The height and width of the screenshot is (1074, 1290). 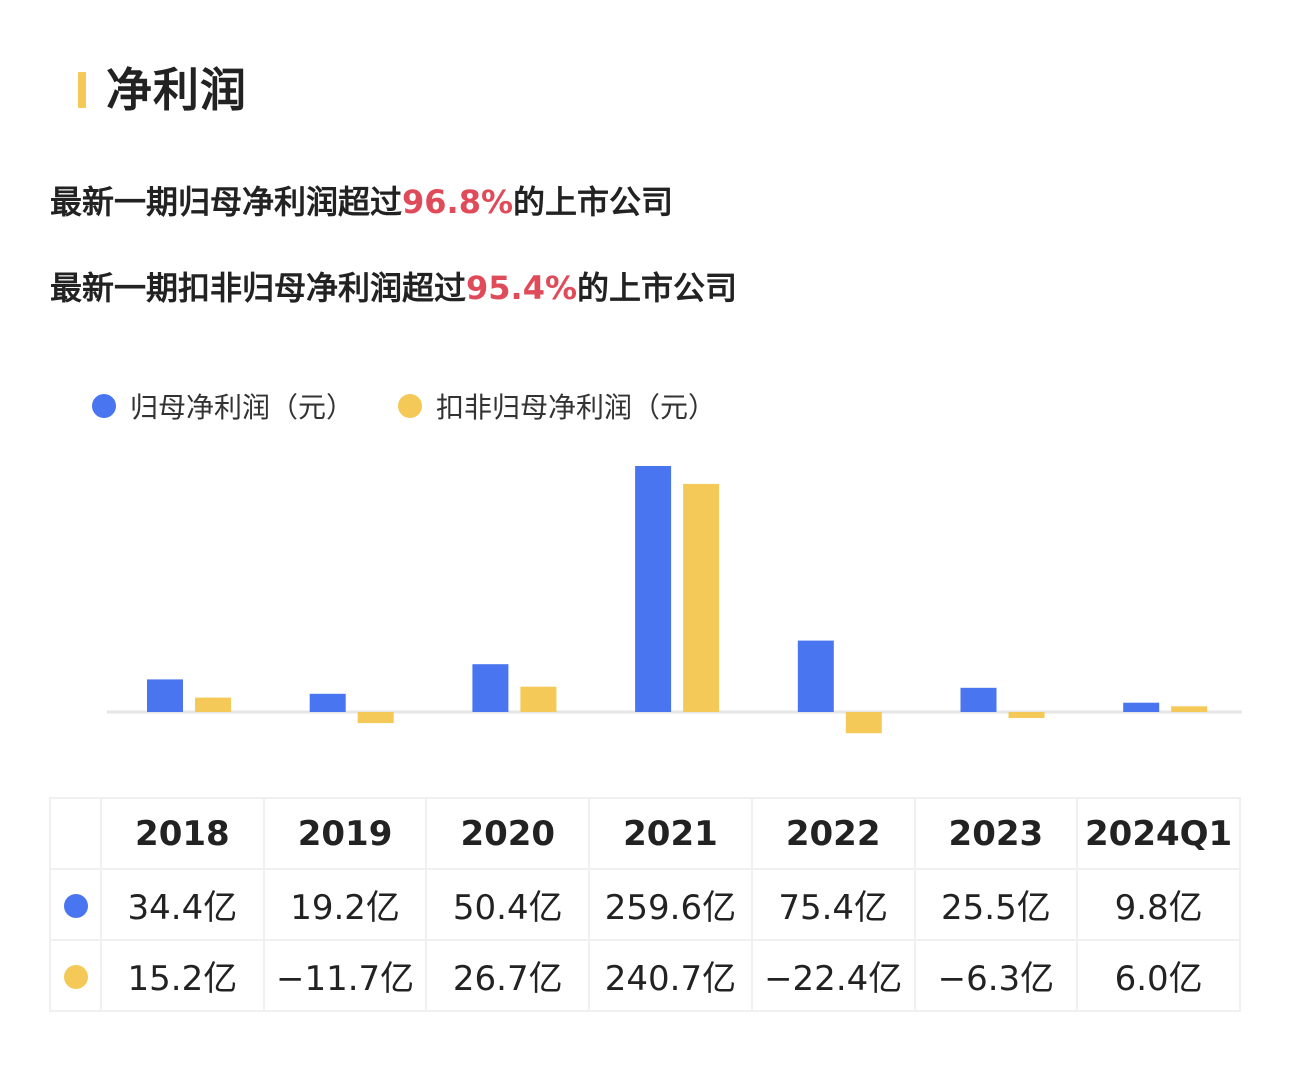 What do you see at coordinates (670, 904) in the screenshot?
I see `table-cell: 259.6亿` at bounding box center [670, 904].